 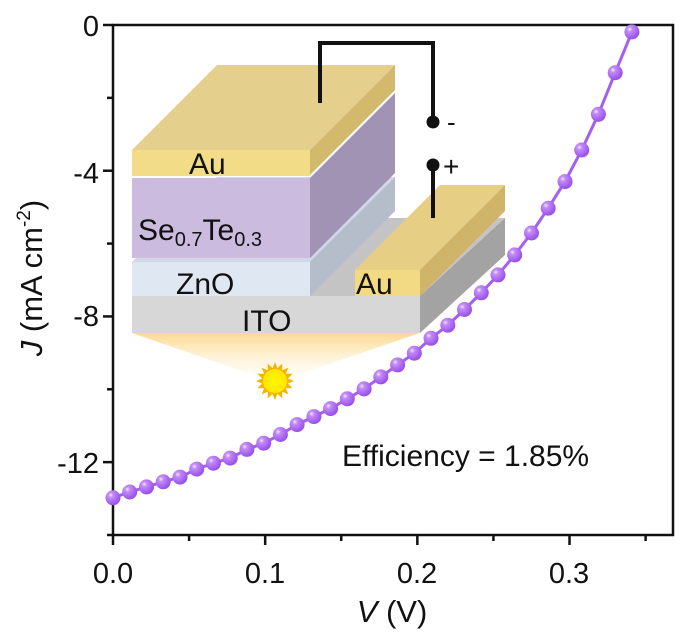 I want to click on y-axis-var: J, so click(x=31, y=348).